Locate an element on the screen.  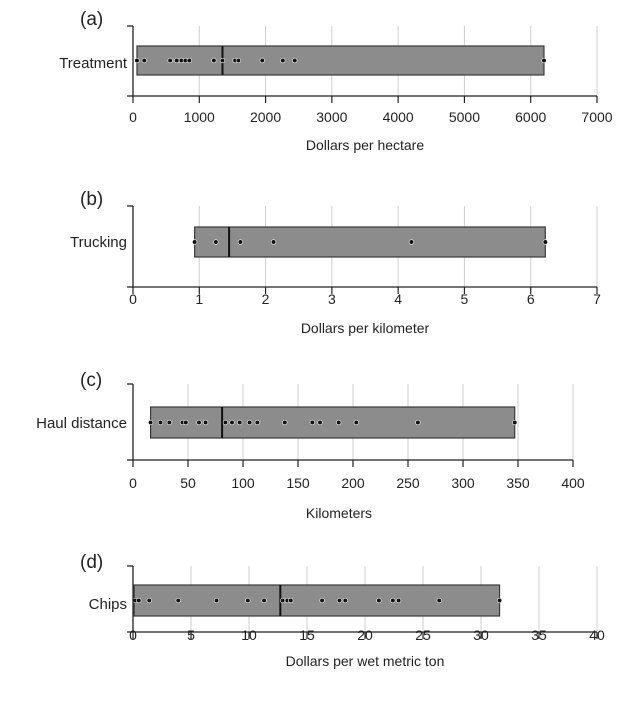
x-tick-label: 7 is located at coordinates (597, 299).